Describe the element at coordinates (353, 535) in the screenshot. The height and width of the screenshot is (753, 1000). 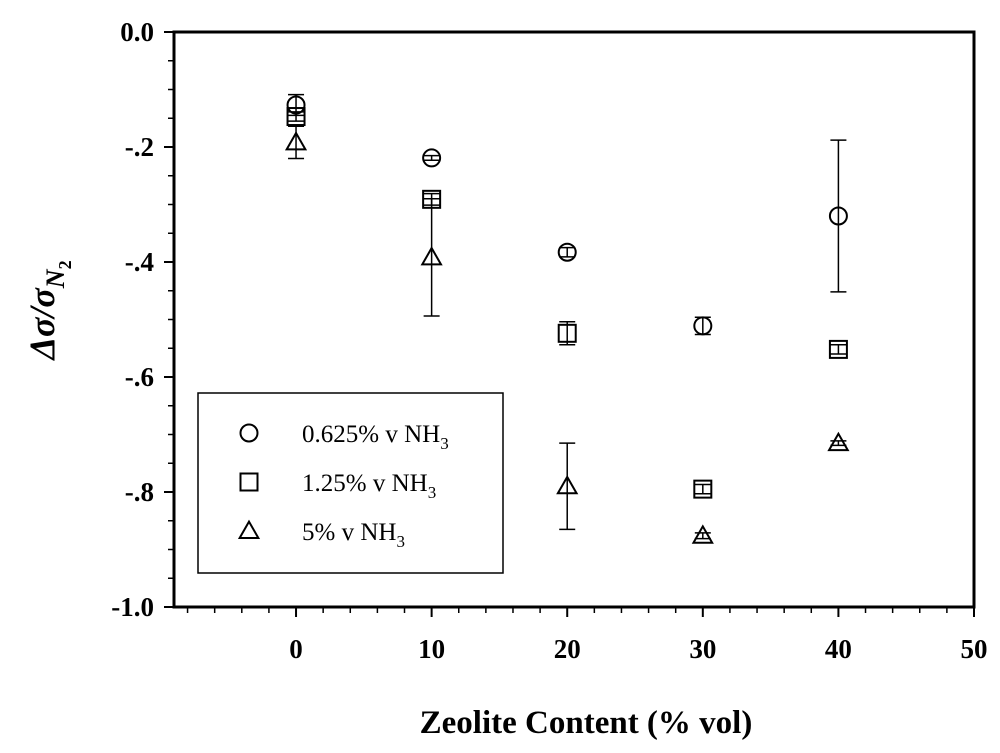
I see `legend-label: 5% v NH3` at that location.